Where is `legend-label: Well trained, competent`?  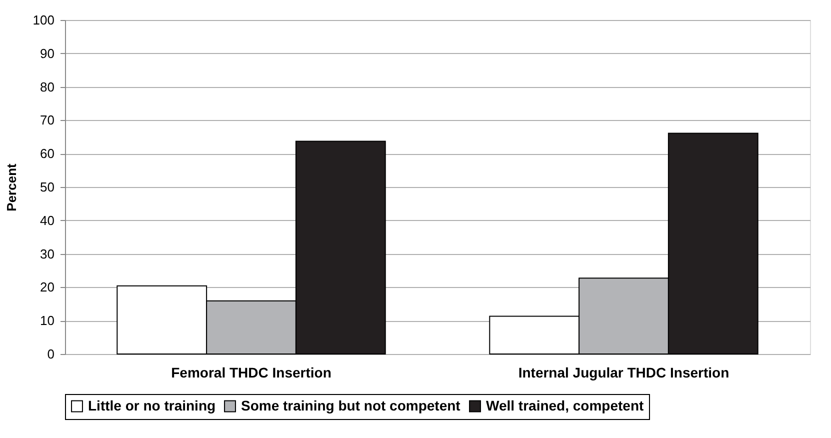
legend-label: Well trained, competent is located at coordinates (565, 405).